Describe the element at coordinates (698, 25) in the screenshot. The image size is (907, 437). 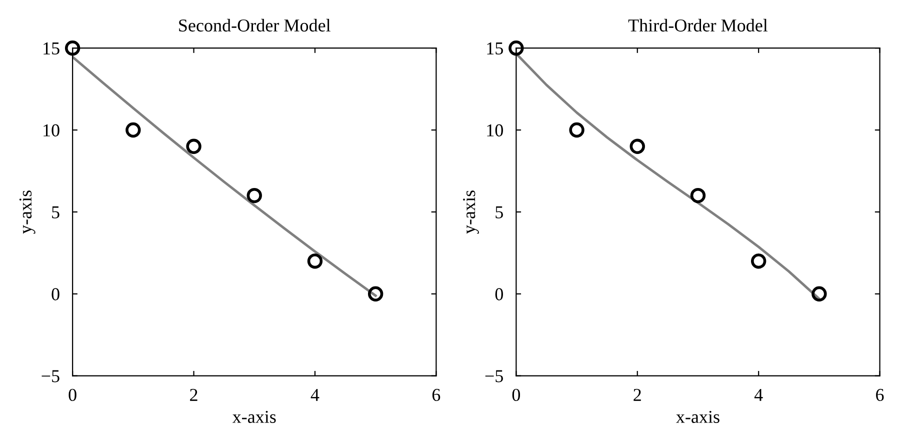
I see `chart-title: Third-Order Model` at that location.